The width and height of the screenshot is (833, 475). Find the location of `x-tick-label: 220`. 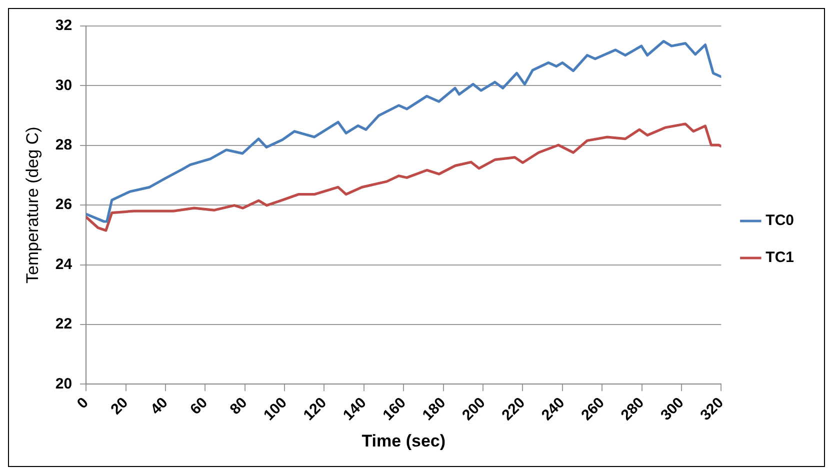

x-tick-label: 220 is located at coordinates (513, 409).